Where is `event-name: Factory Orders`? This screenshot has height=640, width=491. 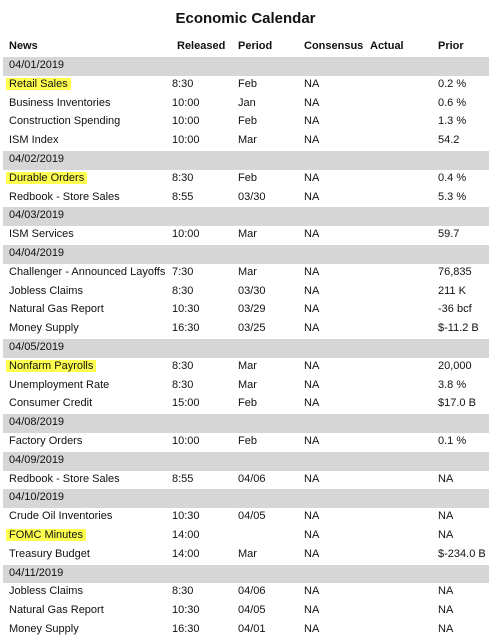 event-name: Factory Orders is located at coordinates (46, 440).